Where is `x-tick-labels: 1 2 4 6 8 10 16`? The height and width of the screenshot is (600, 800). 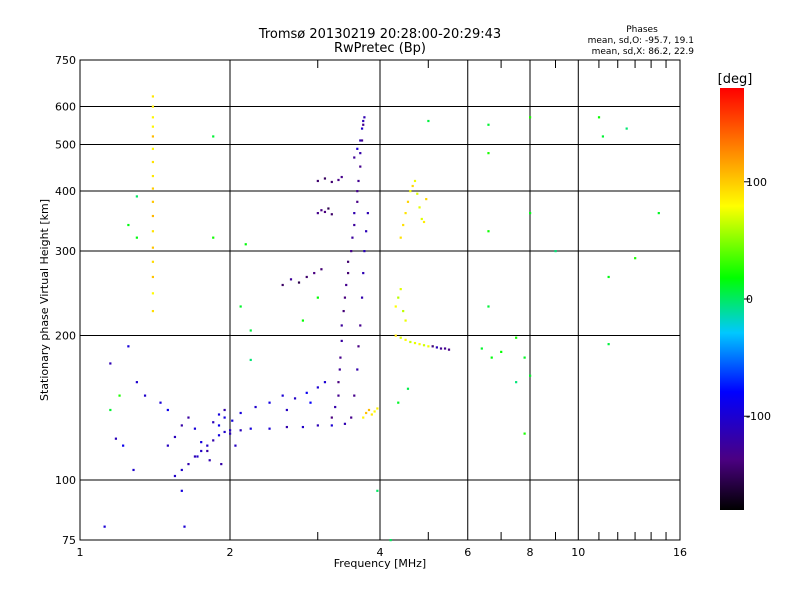
x-tick-labels: 1 2 4 6 8 10 16 is located at coordinates (382, 552).